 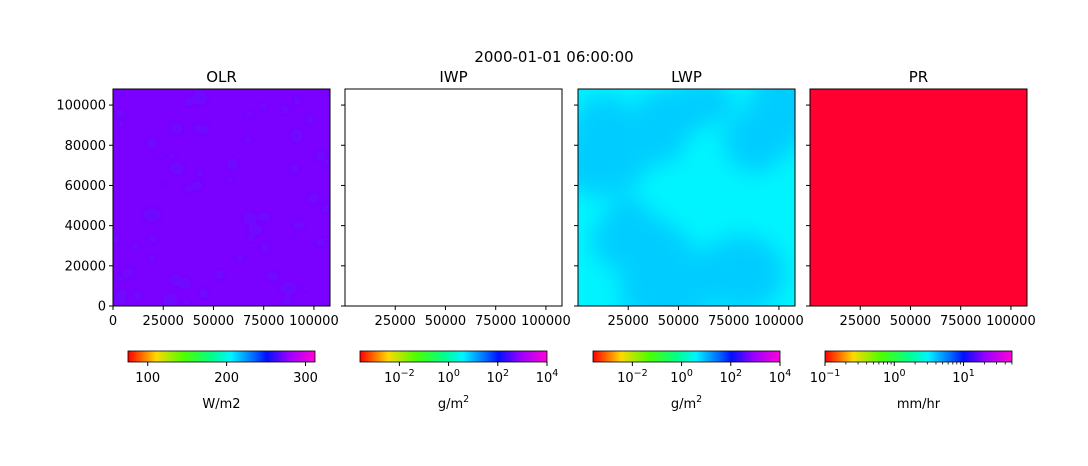 I want to click on panel-title: IWP, so click(x=453, y=77).